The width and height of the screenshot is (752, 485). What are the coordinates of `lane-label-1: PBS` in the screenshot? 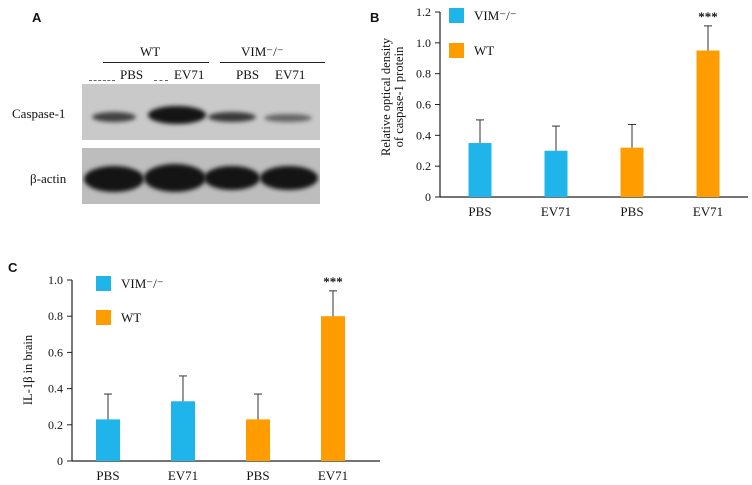 It's located at (132, 74).